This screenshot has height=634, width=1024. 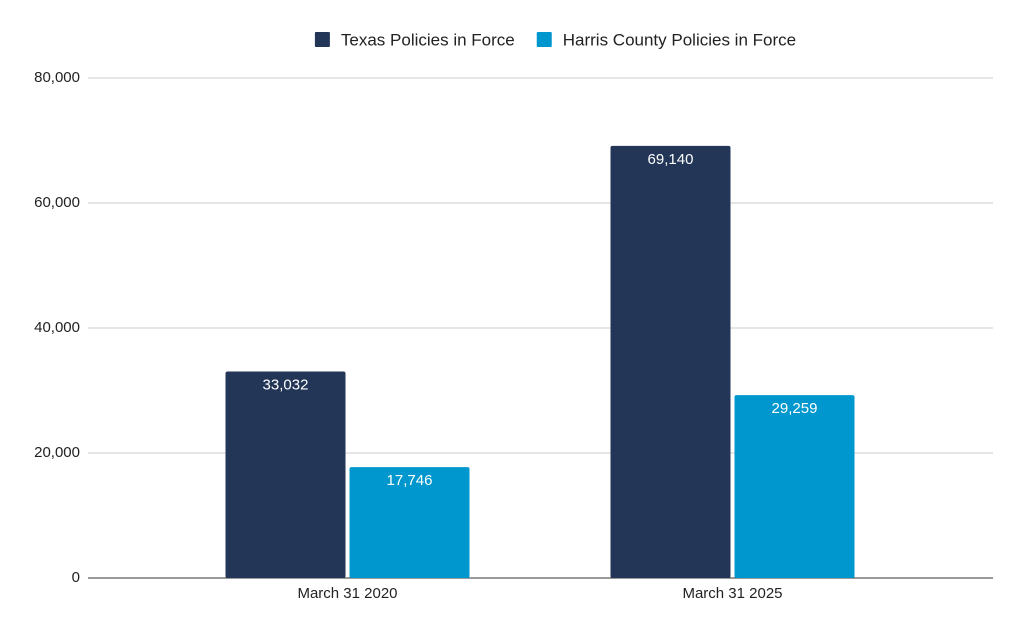 I want to click on y-tick-label: 0, so click(x=76, y=577).